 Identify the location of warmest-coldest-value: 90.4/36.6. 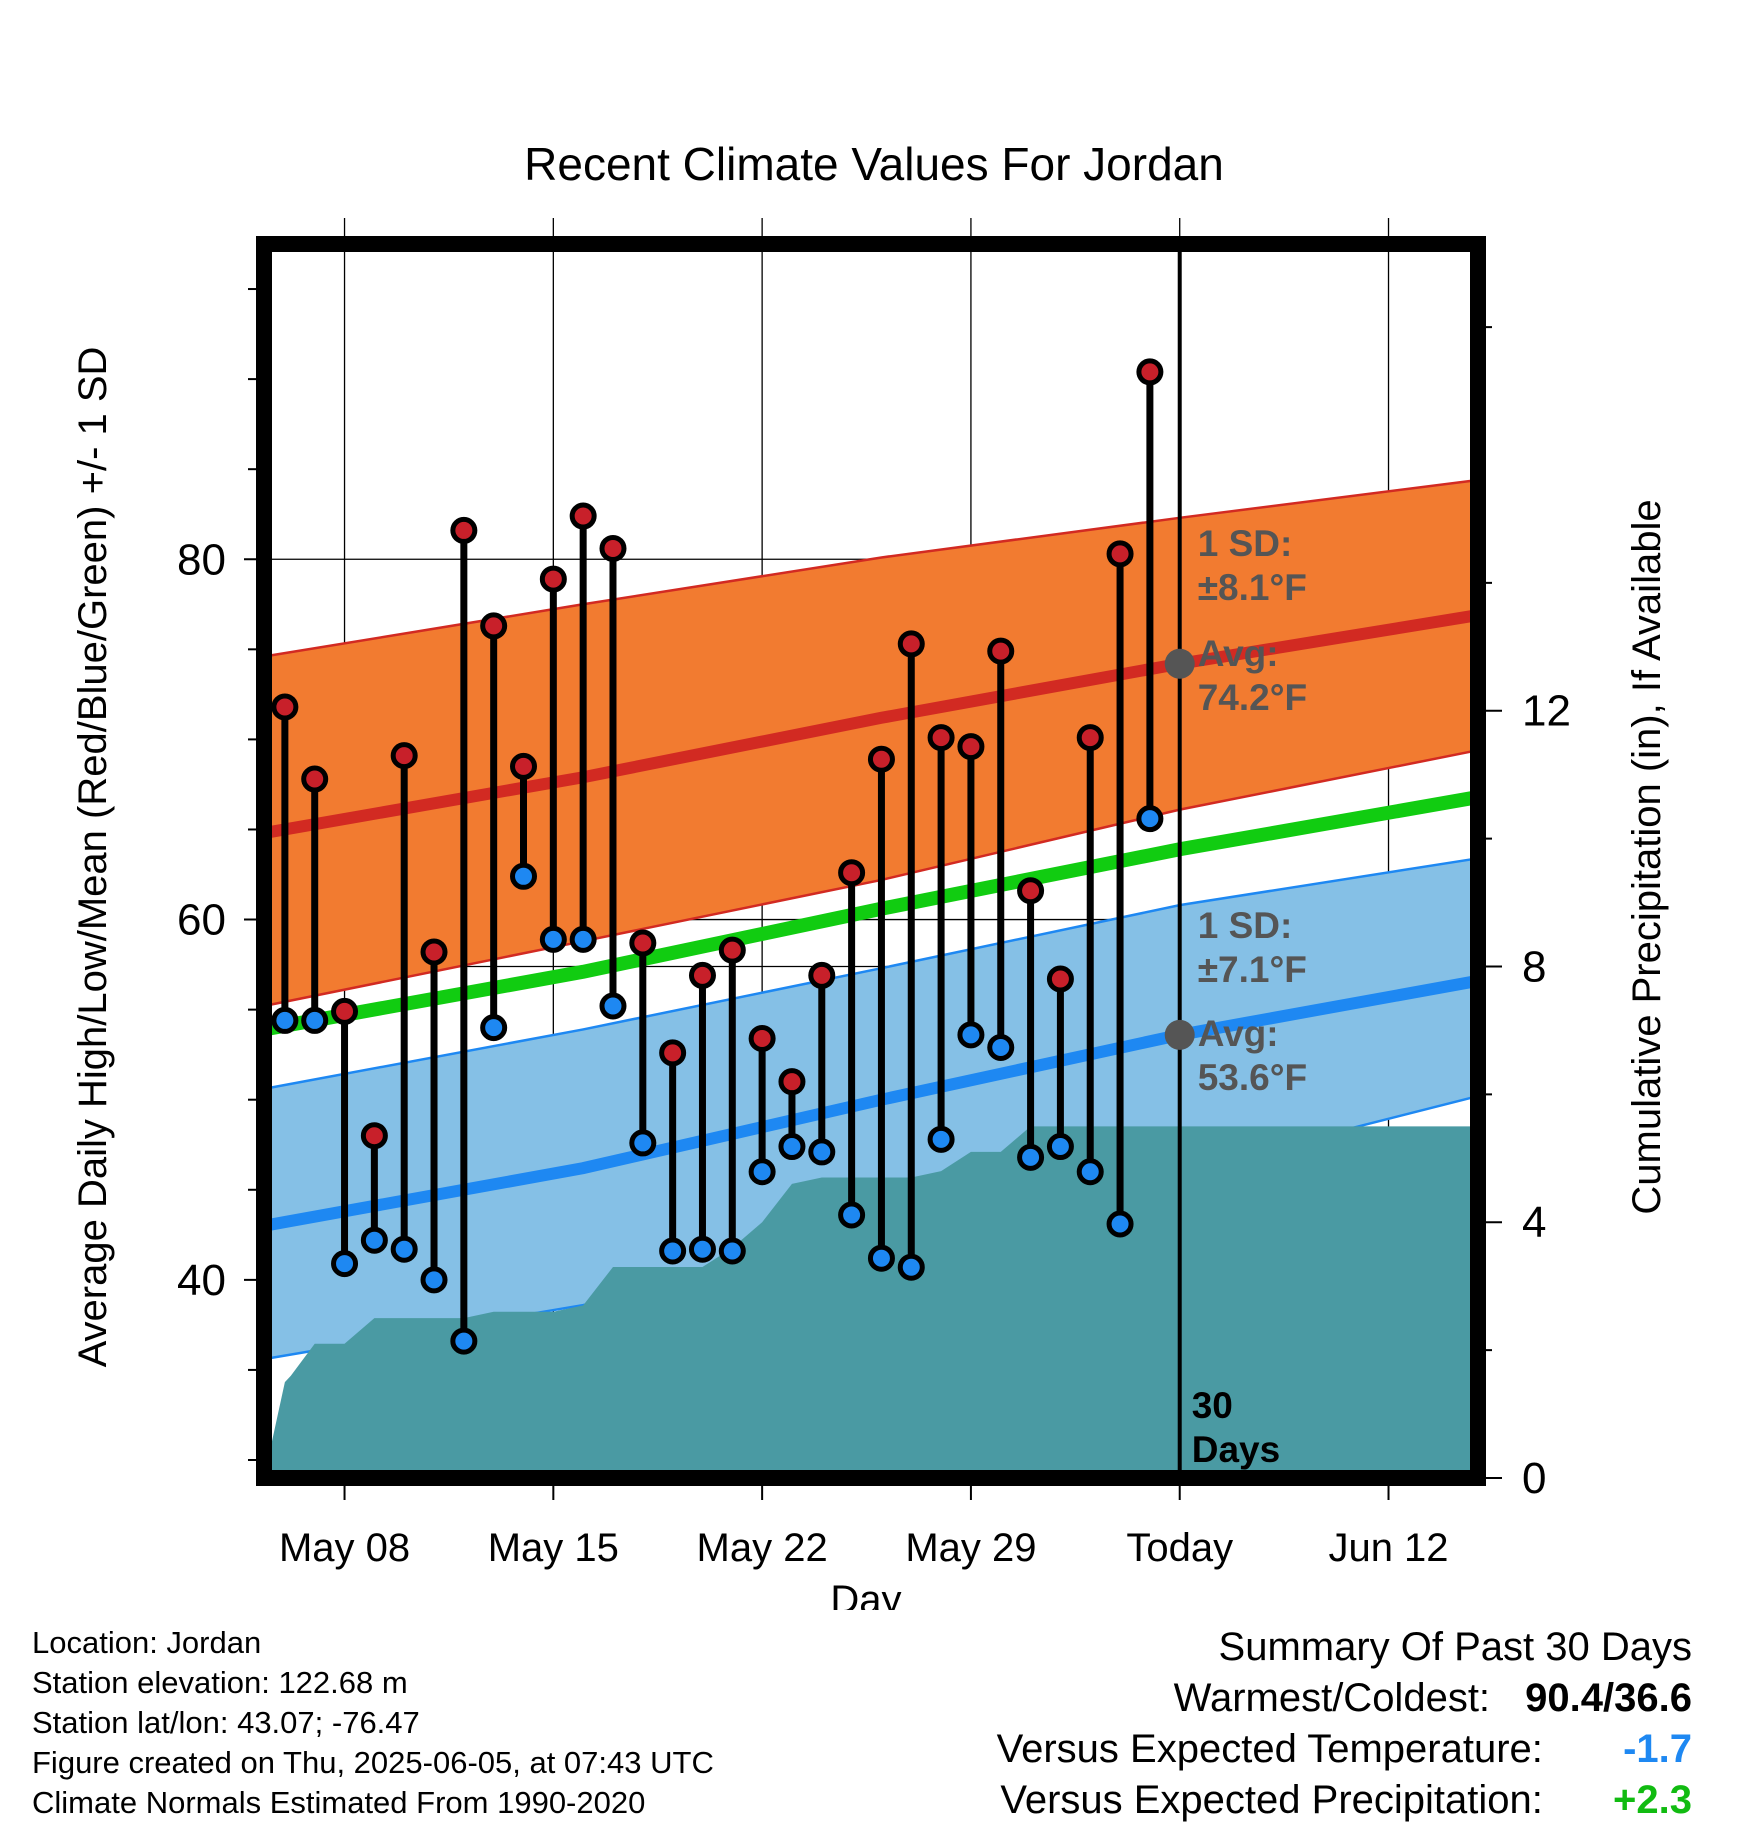
(1608, 1698).